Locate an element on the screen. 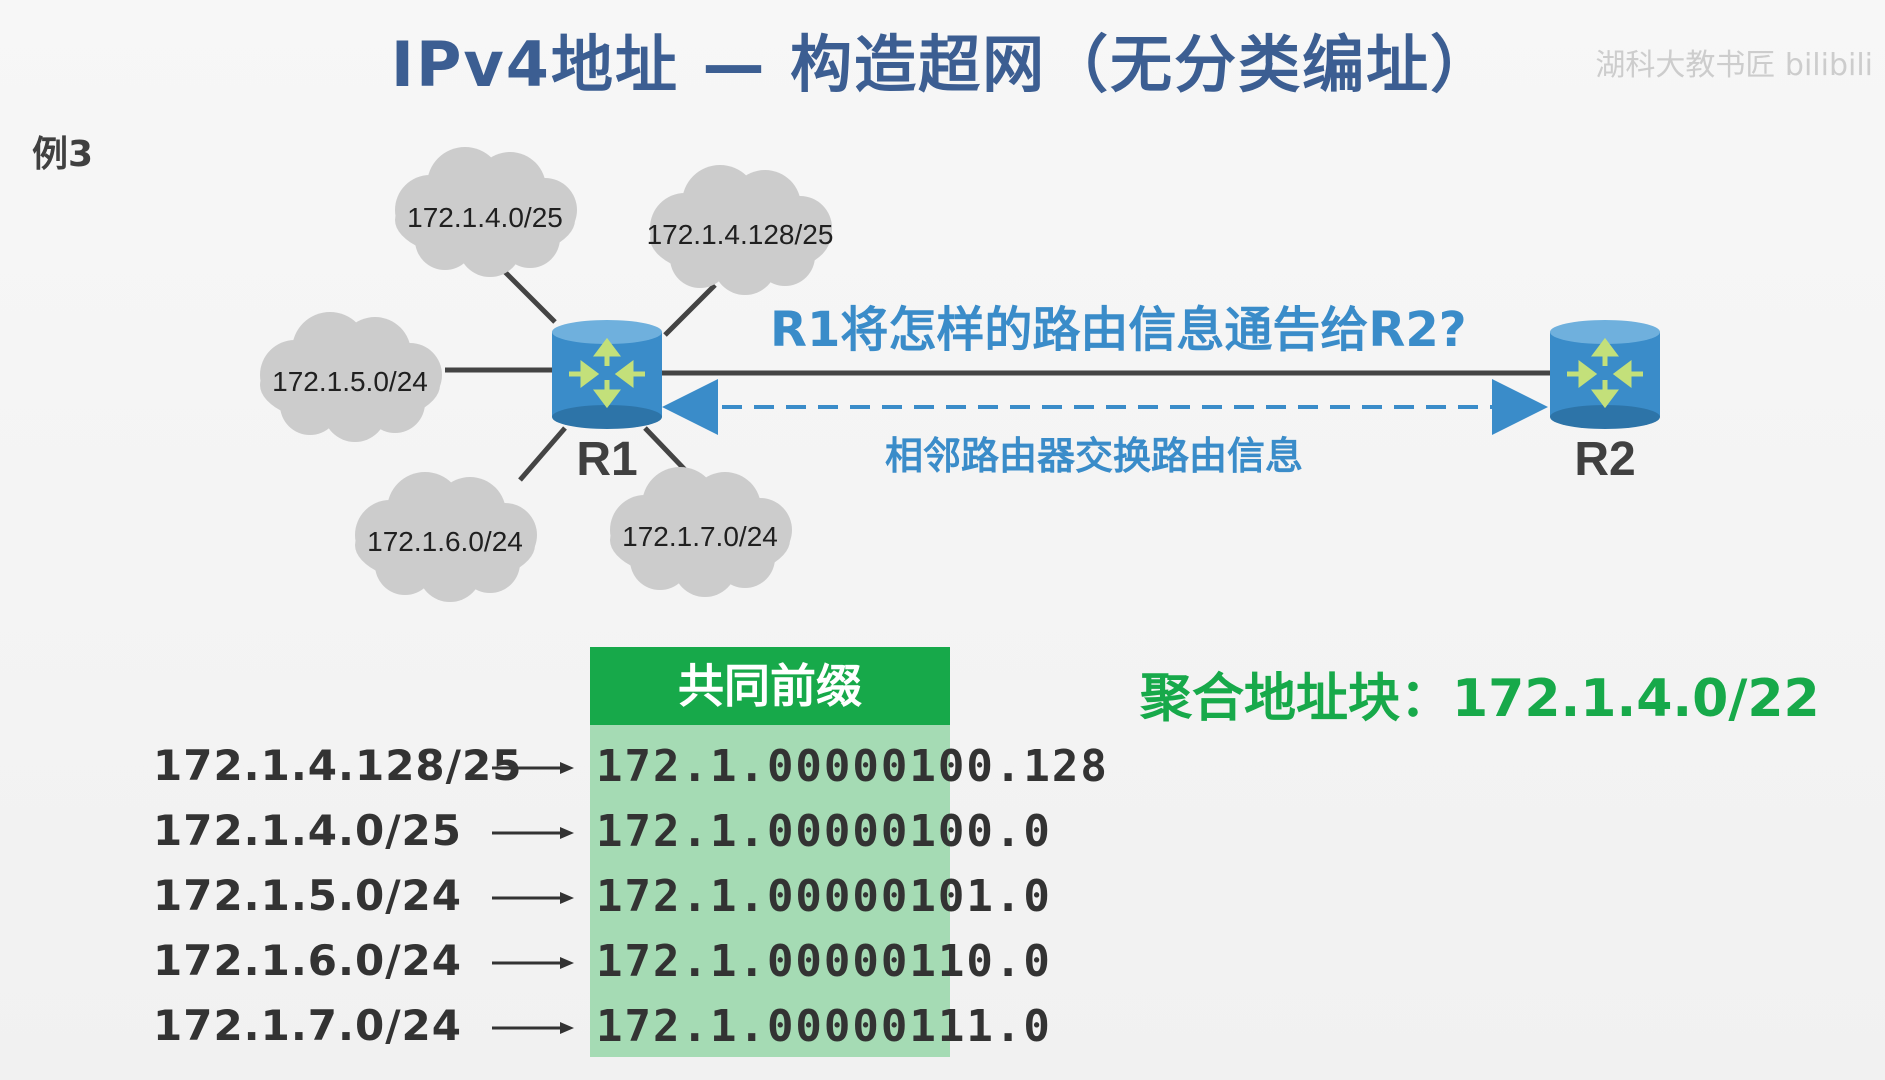 This screenshot has width=1885, height=1080. network-label: 172.1.4.0/25 is located at coordinates (485, 217).